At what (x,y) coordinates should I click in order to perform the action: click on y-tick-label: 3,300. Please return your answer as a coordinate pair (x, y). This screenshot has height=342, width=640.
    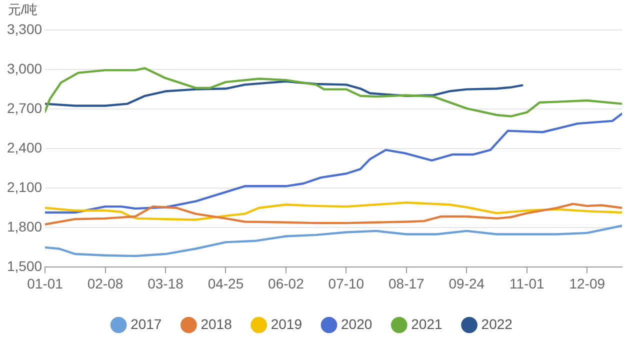
    Looking at the image, I should click on (24, 28).